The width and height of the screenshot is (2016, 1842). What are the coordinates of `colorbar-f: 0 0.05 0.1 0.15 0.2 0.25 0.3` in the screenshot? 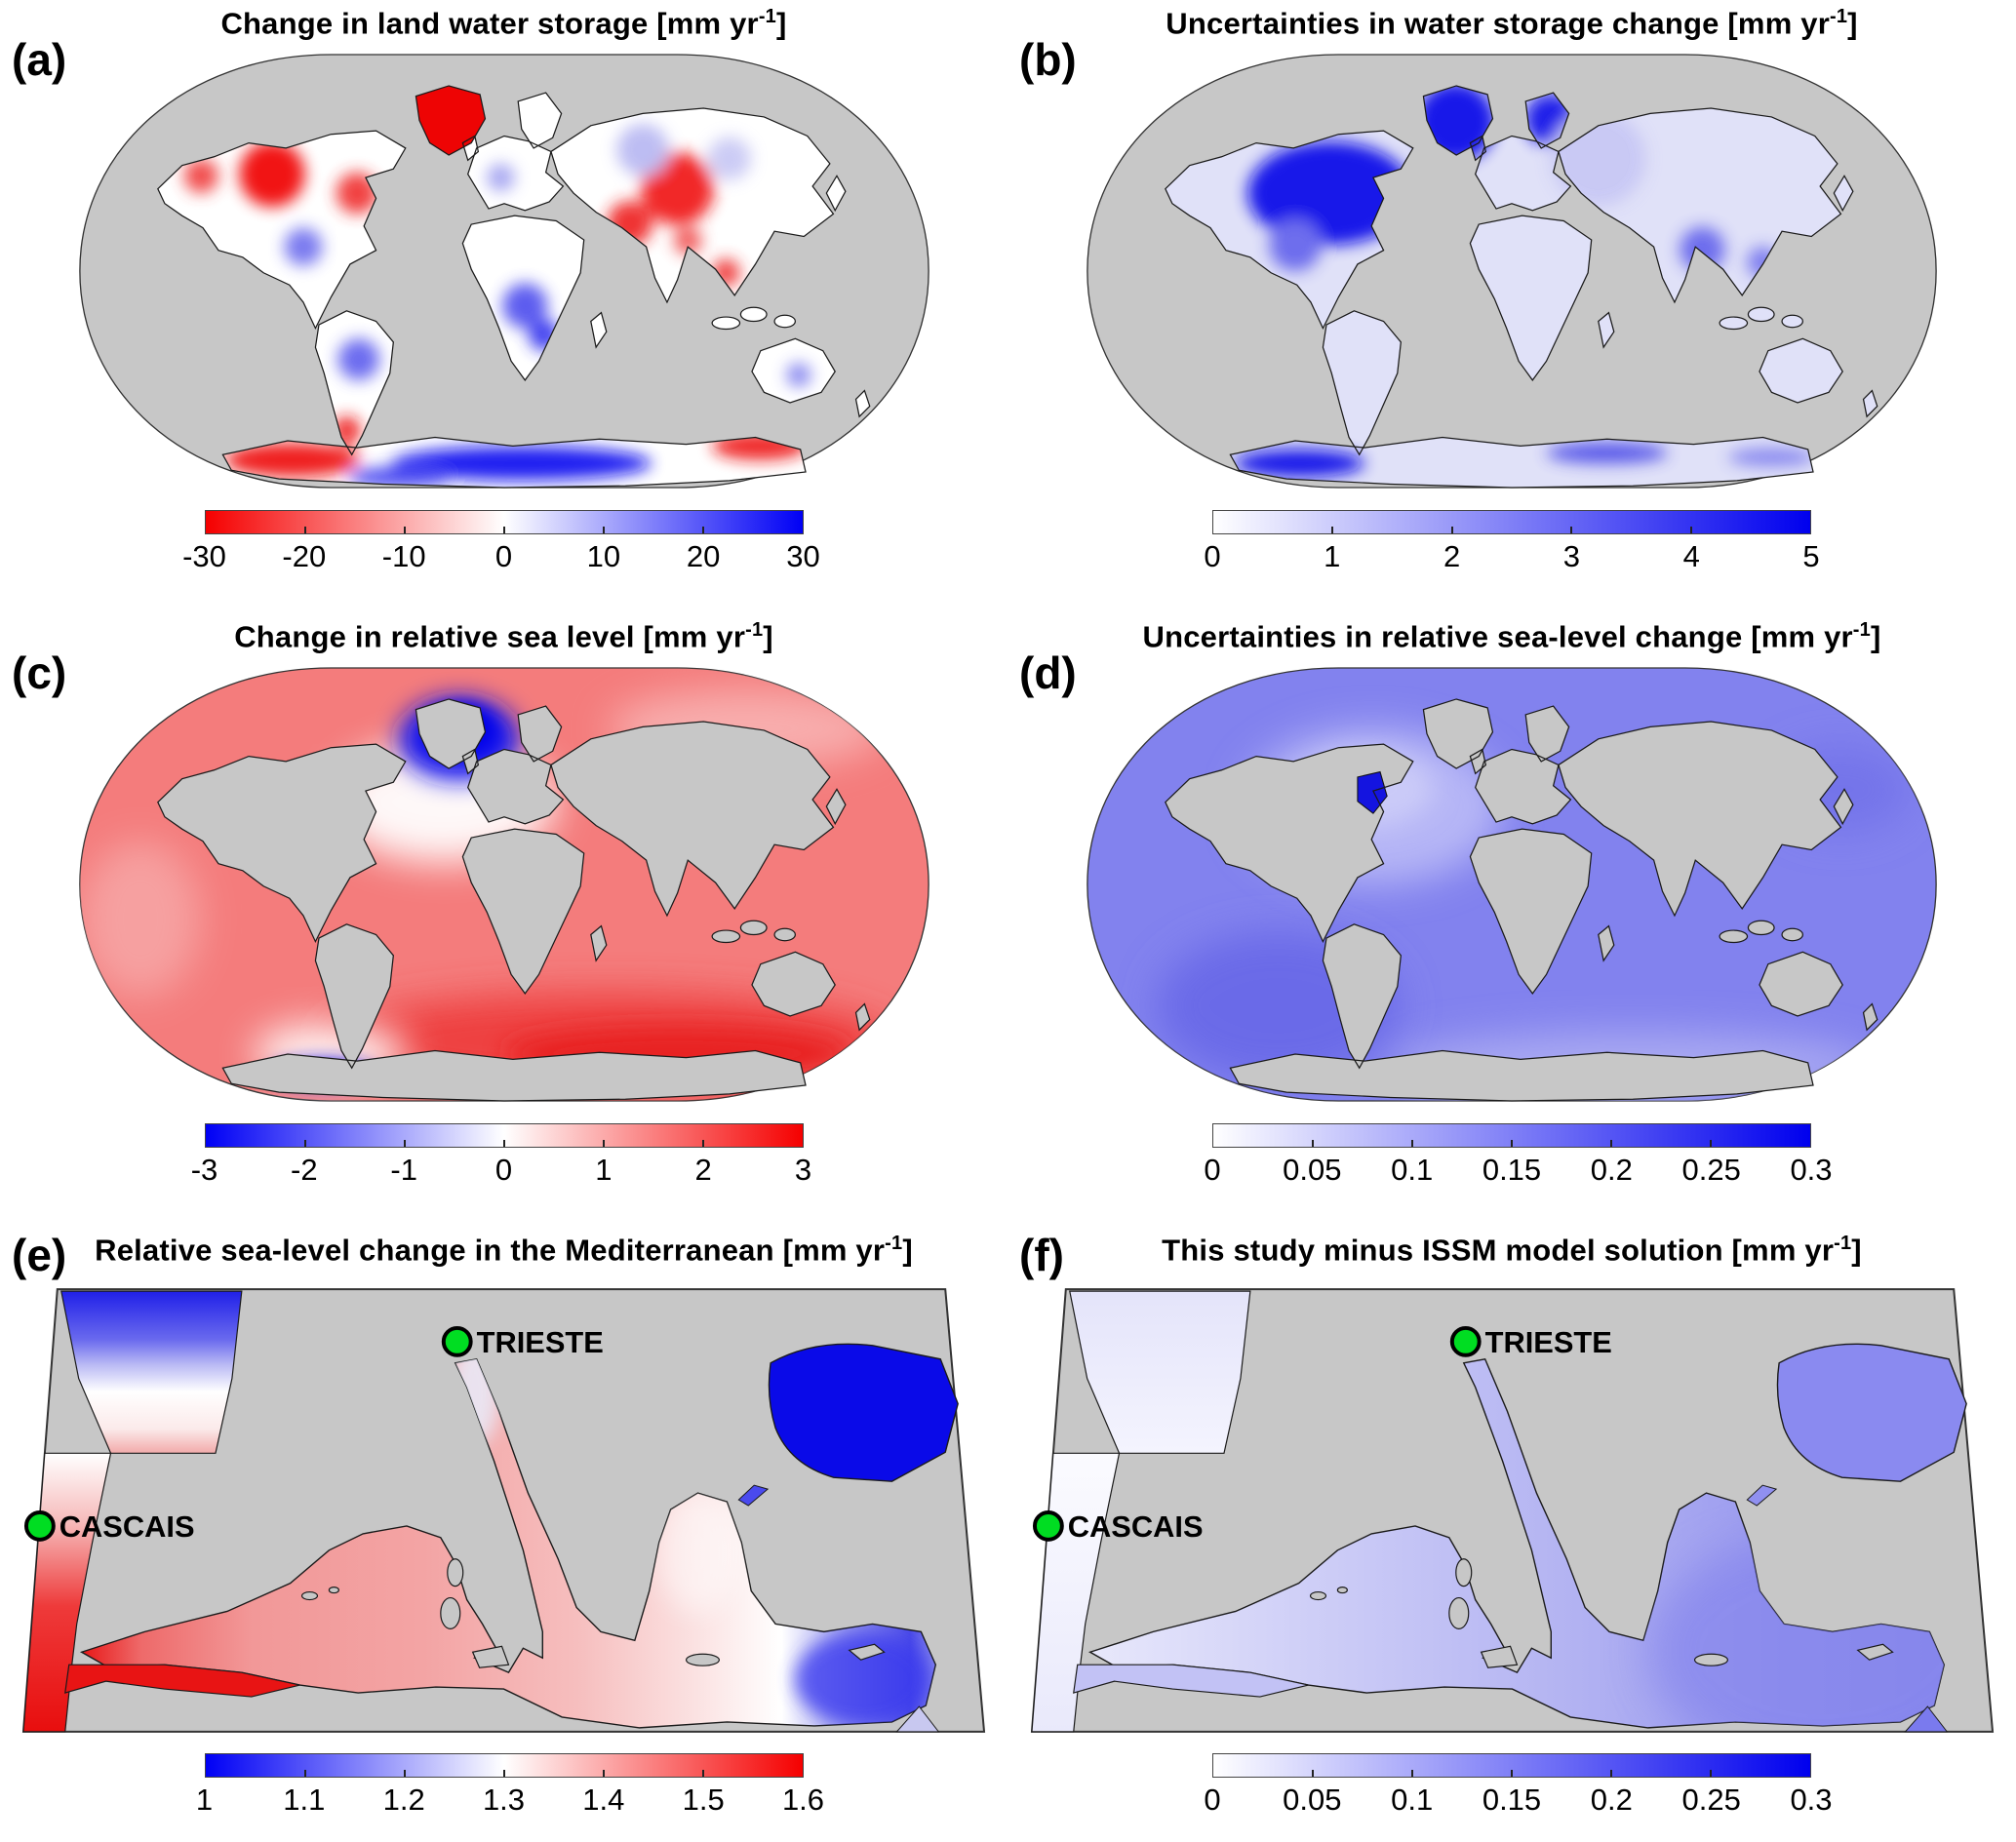 It's located at (1519, 1787).